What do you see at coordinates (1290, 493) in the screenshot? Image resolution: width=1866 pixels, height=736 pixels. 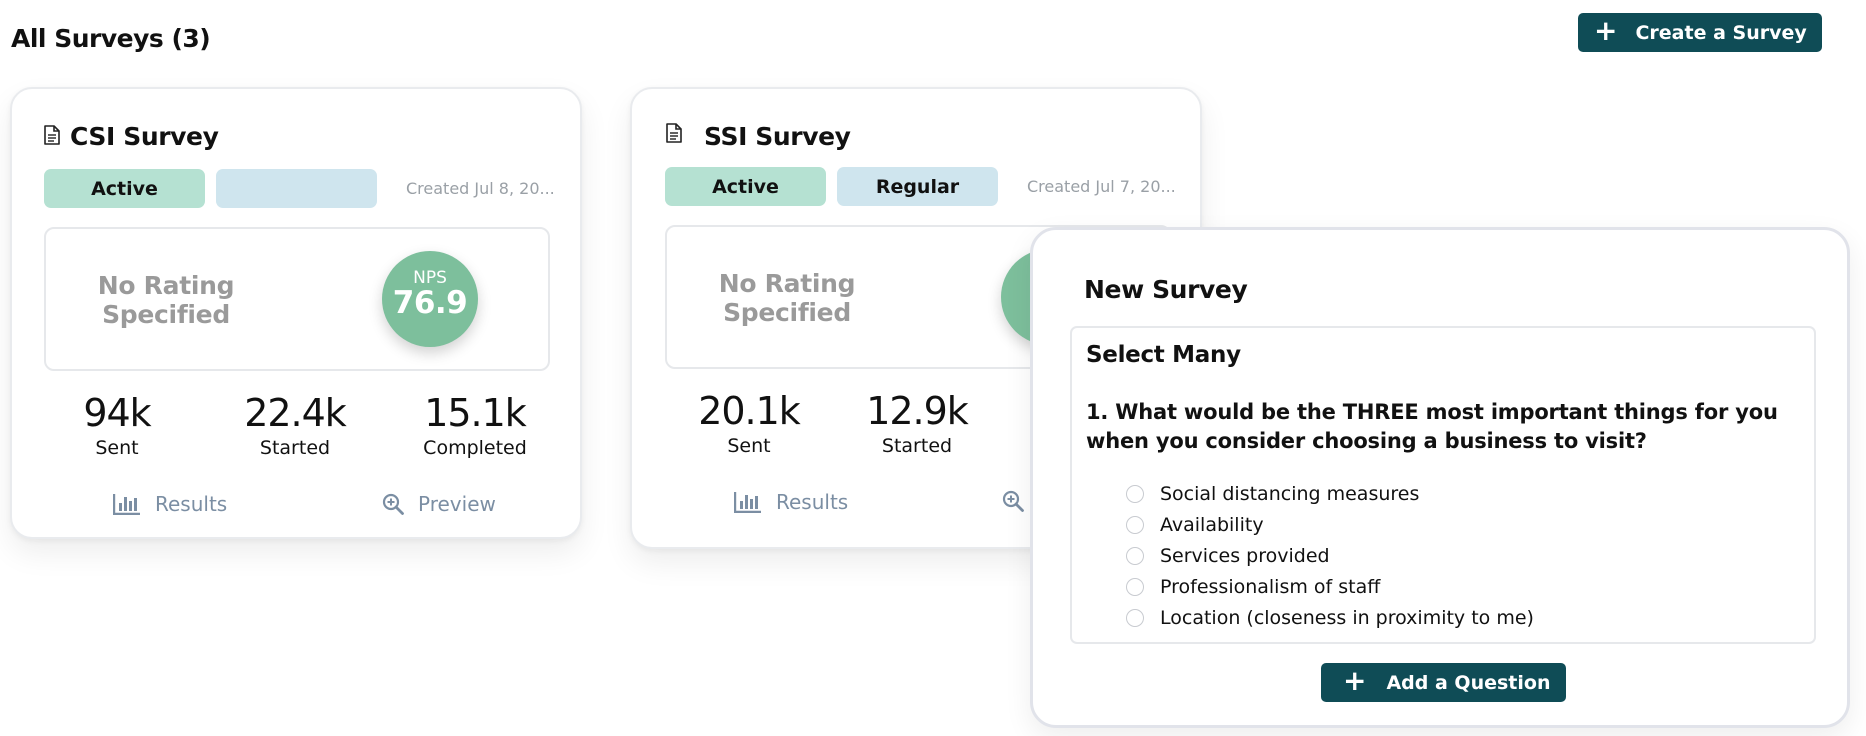 I see `option-label: Social distancing measures` at bounding box center [1290, 493].